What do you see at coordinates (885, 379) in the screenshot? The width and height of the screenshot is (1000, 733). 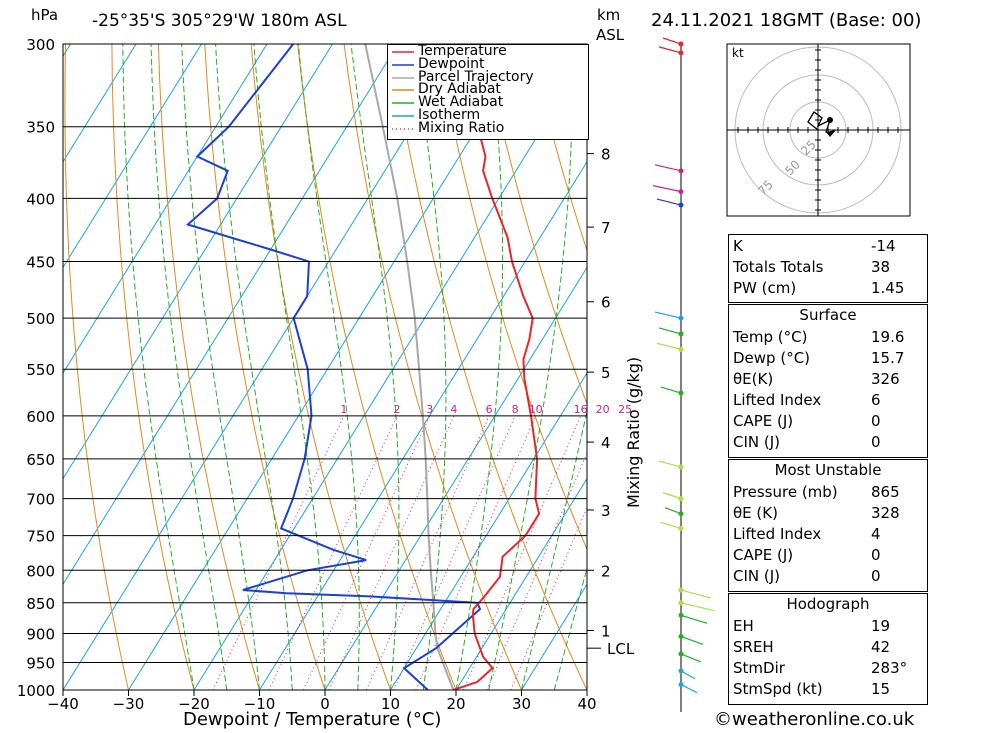 I see `index-value: 326` at bounding box center [885, 379].